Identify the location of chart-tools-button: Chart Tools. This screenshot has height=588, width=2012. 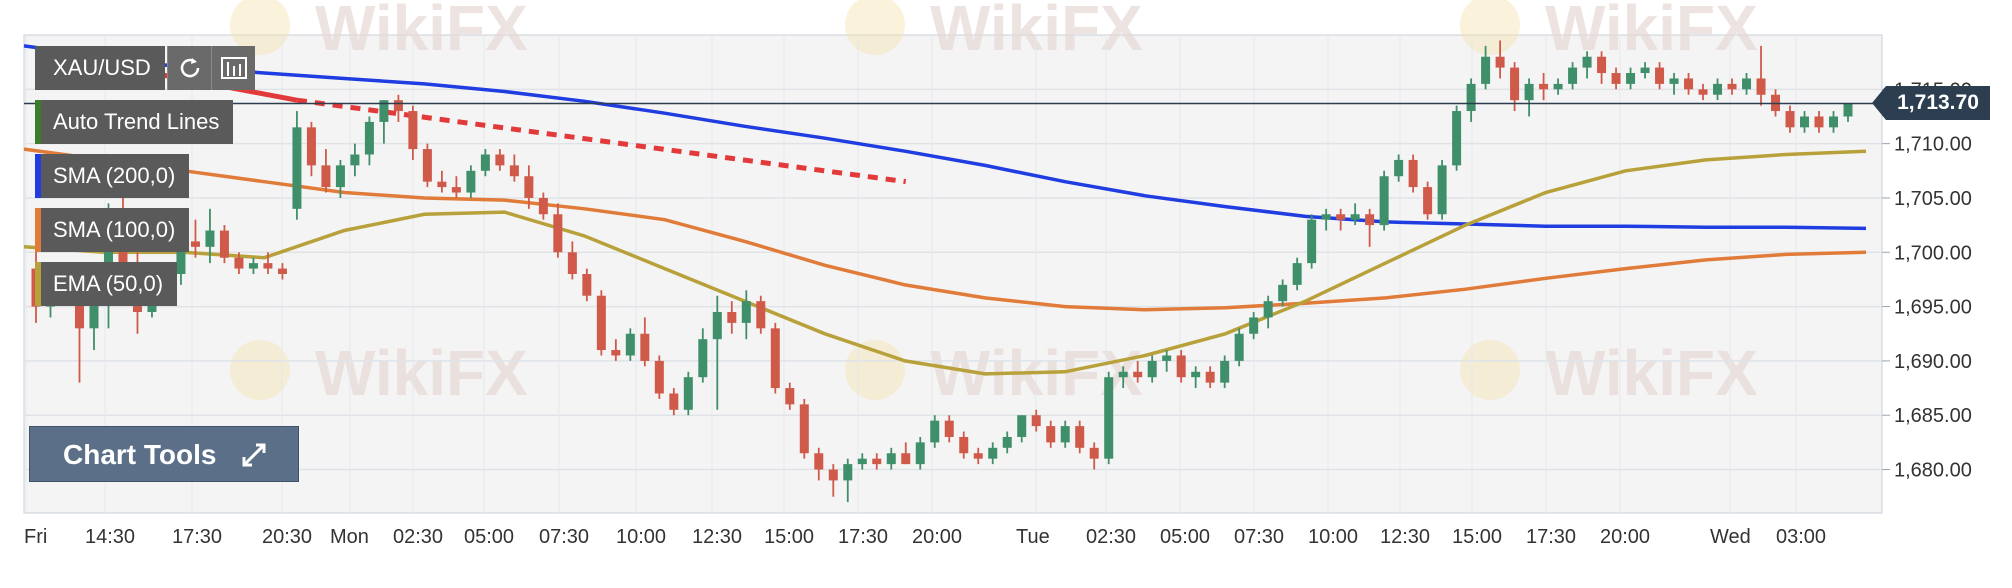
(164, 454).